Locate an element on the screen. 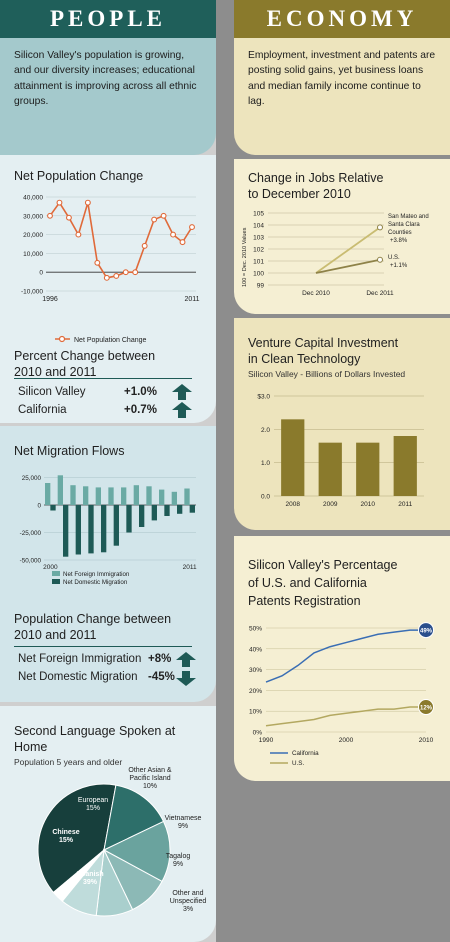 This screenshot has width=450, height=942. jobs-line-us is located at coordinates (348, 266).